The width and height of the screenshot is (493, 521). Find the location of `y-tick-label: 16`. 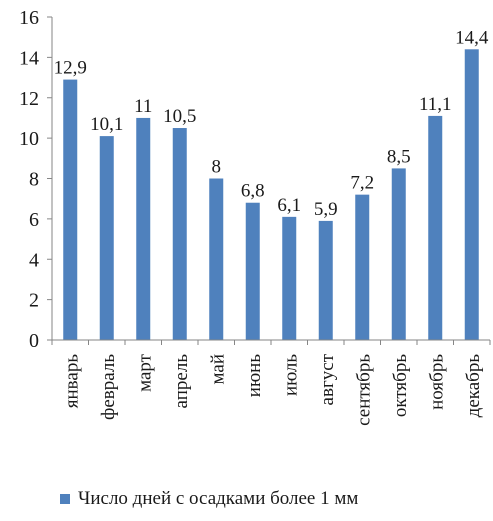

y-tick-label: 16 is located at coordinates (29, 18).